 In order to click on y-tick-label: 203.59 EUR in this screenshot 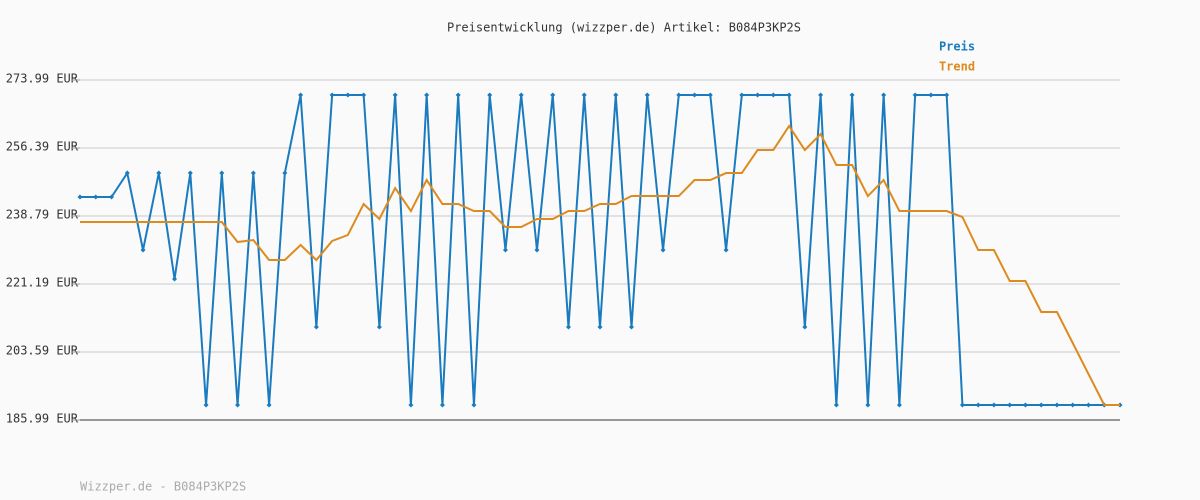, I will do `click(42, 351)`.